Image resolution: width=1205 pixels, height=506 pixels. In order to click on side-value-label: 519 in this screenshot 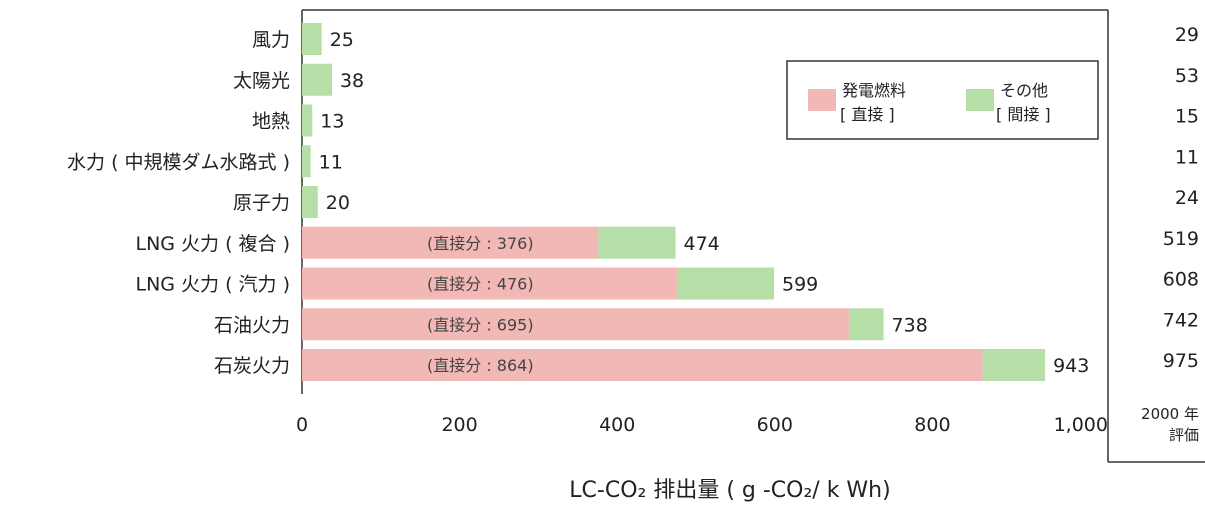, I will do `click(1181, 239)`.